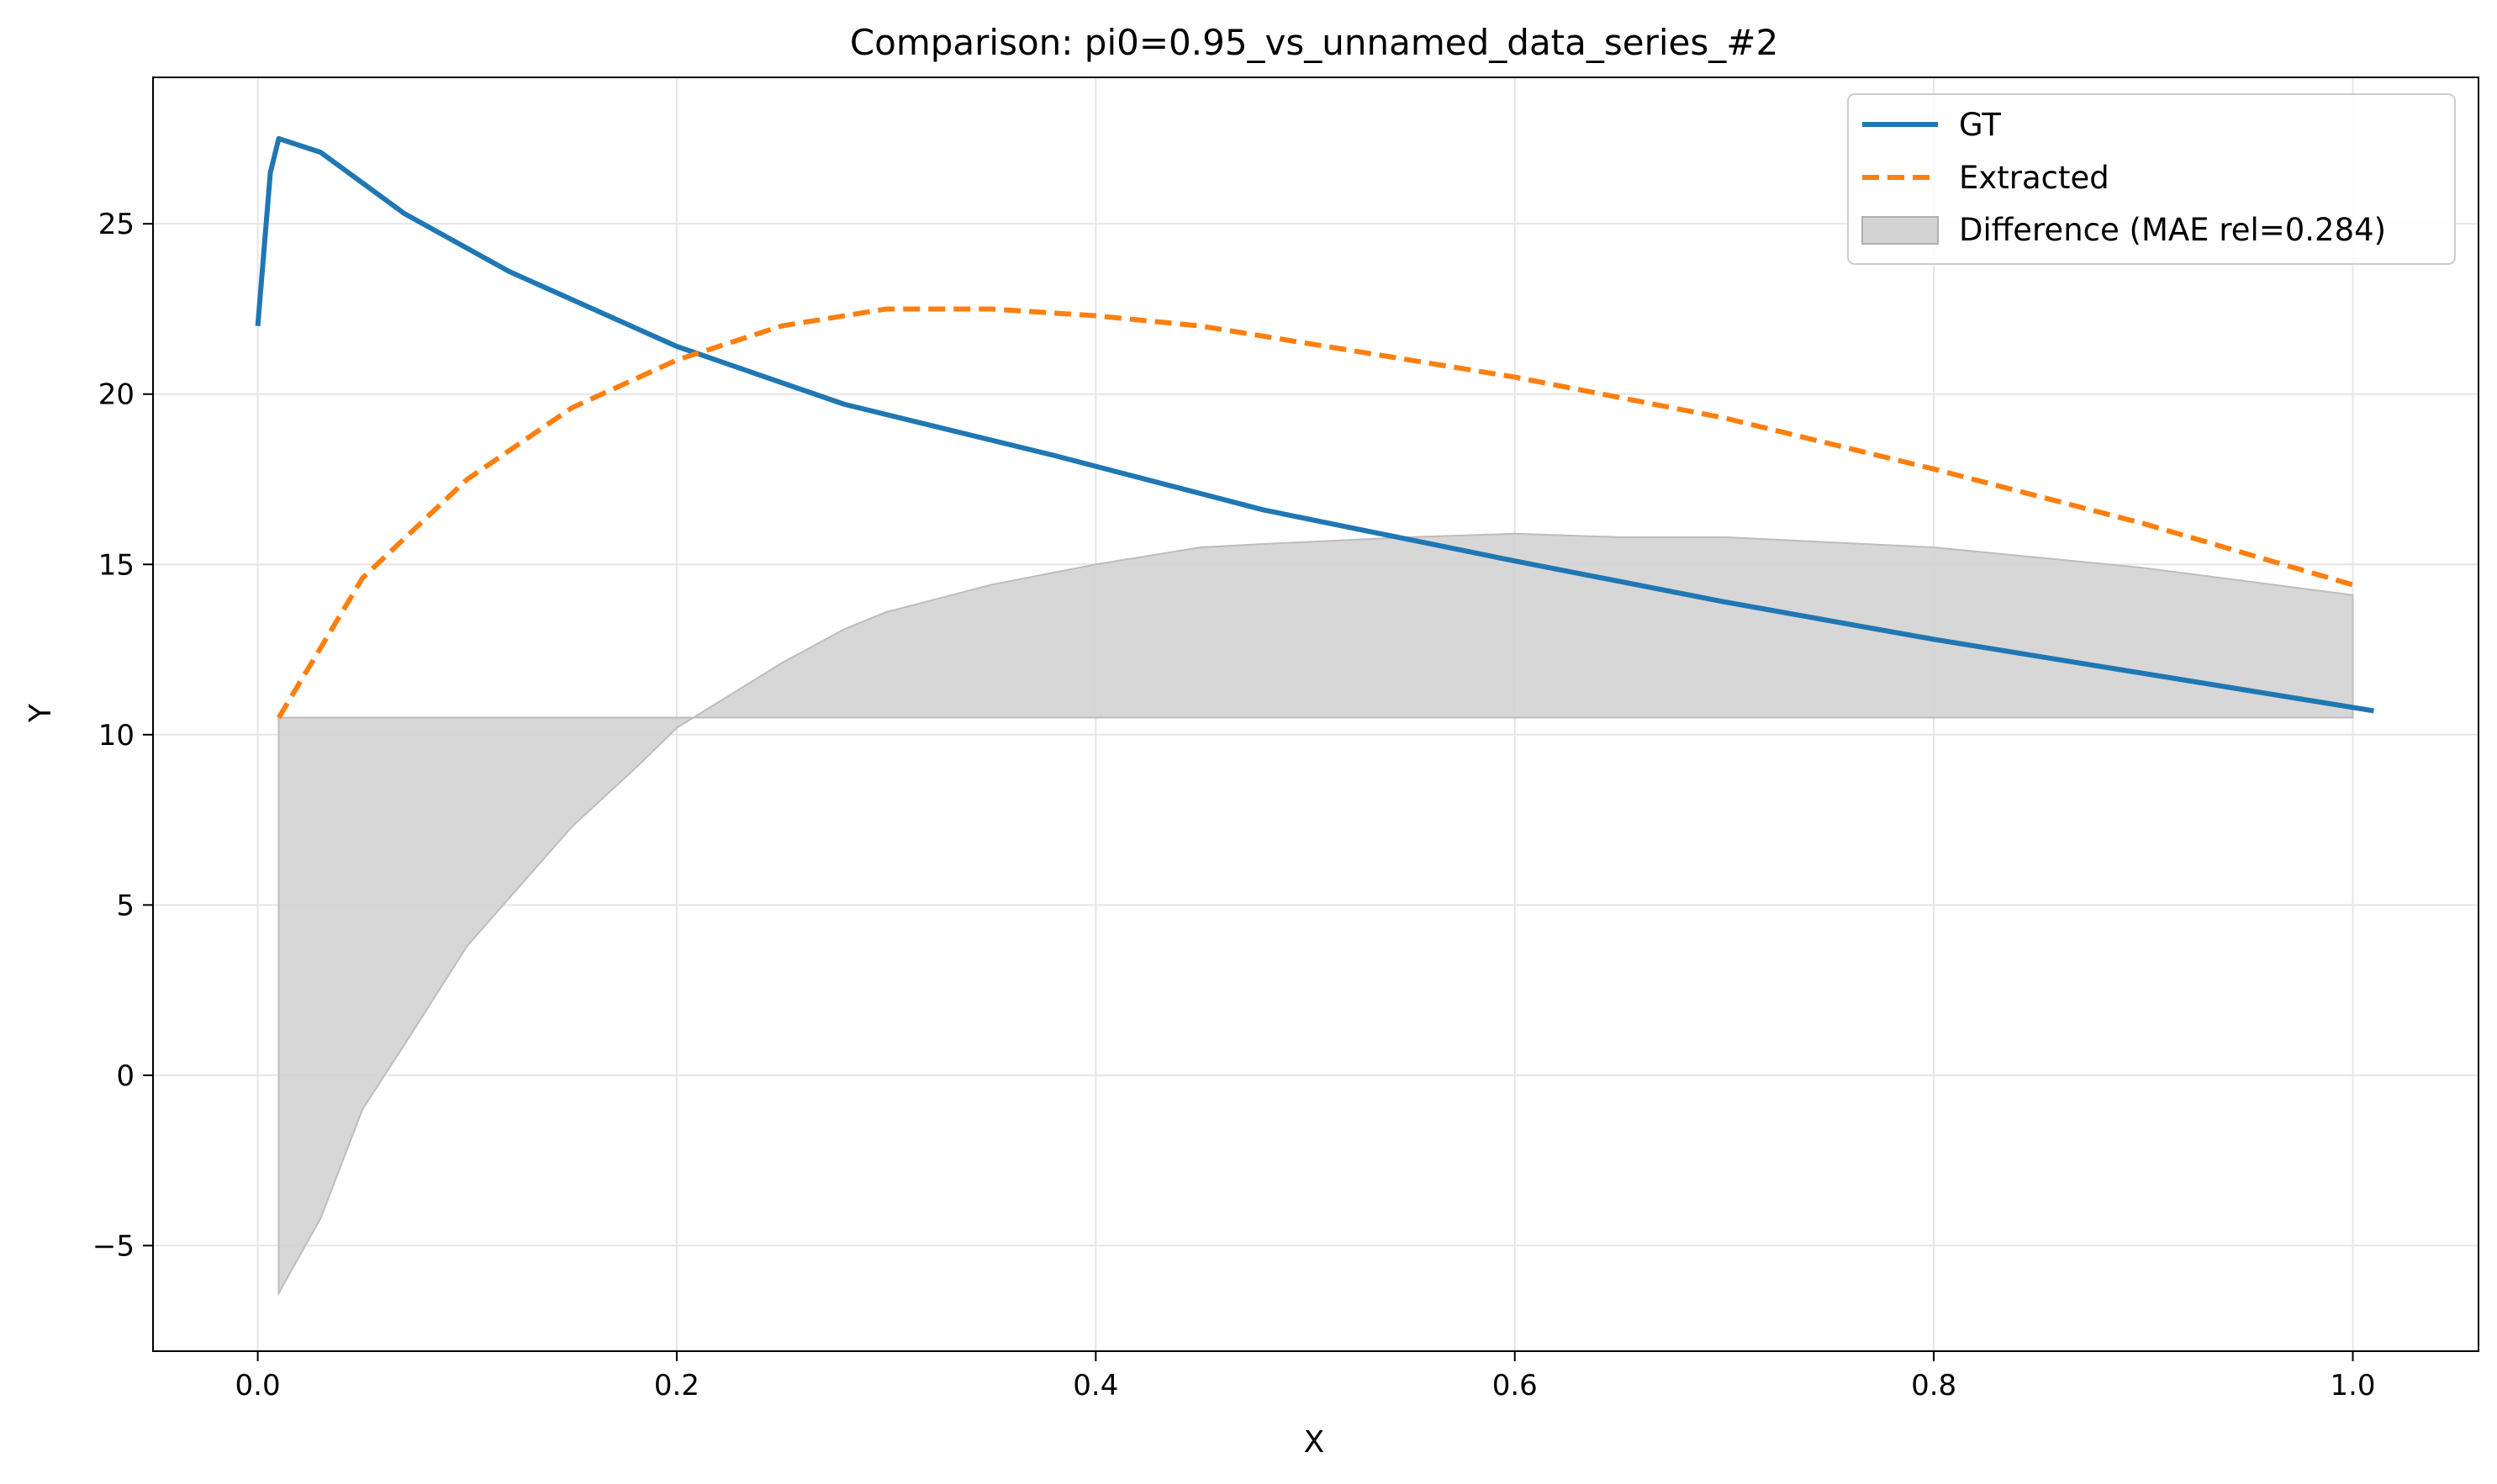 The image size is (2497, 1484). Describe the element at coordinates (1314, 1442) in the screenshot. I see `x-axis-label: X` at that location.